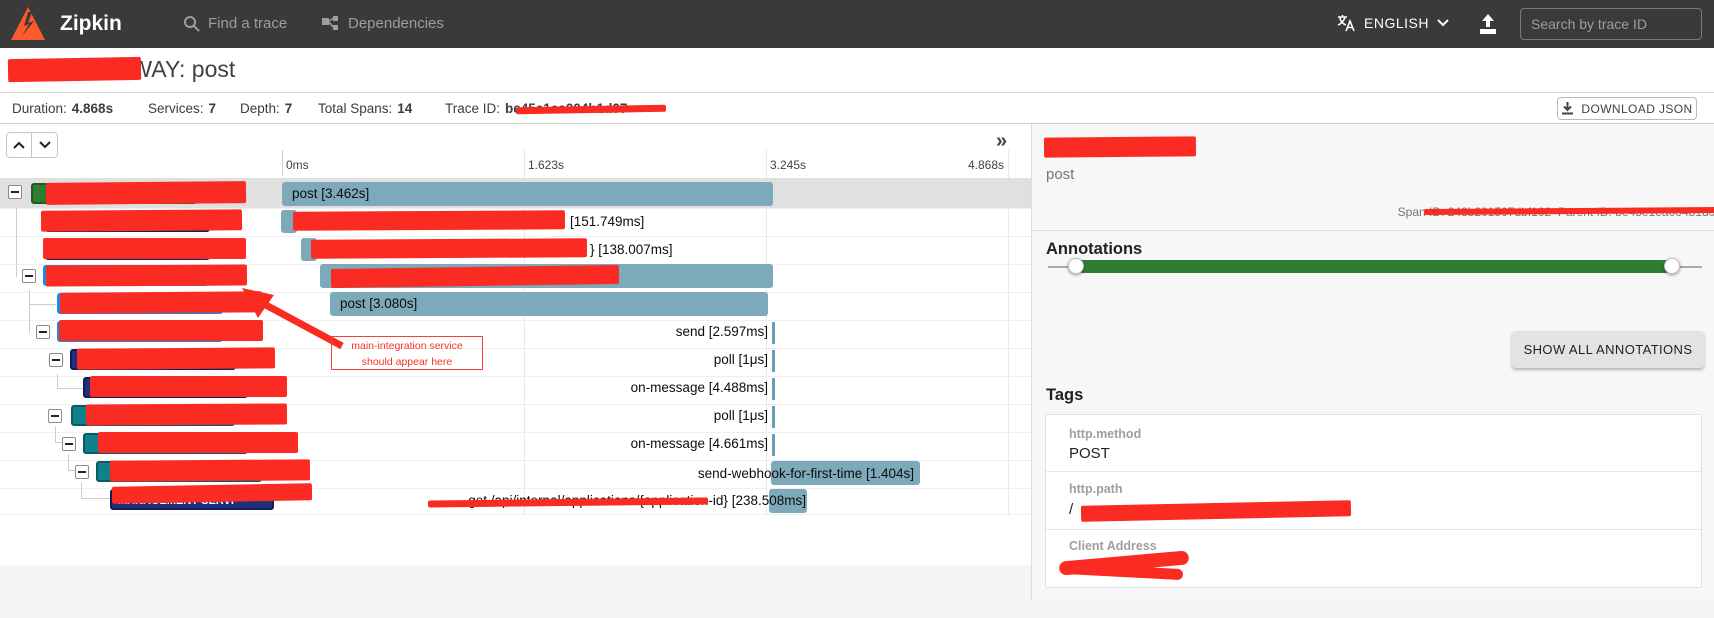 The height and width of the screenshot is (618, 1714). Describe the element at coordinates (699, 387) in the screenshot. I see `span-label: on-message [4.488ms]` at that location.